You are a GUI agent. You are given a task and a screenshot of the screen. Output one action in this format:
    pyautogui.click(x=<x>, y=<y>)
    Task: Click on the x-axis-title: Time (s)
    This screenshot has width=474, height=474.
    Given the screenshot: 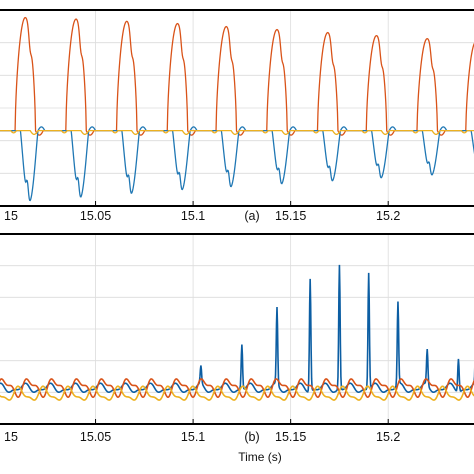 What is the action you would take?
    pyautogui.click(x=260, y=457)
    